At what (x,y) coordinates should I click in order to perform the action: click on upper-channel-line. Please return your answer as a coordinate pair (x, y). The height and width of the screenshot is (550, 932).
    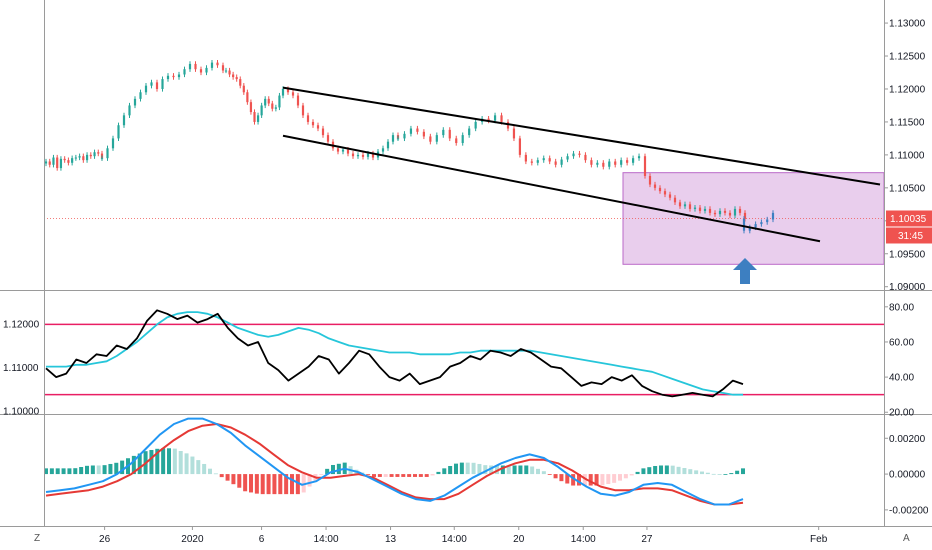
    Looking at the image, I should click on (581, 136).